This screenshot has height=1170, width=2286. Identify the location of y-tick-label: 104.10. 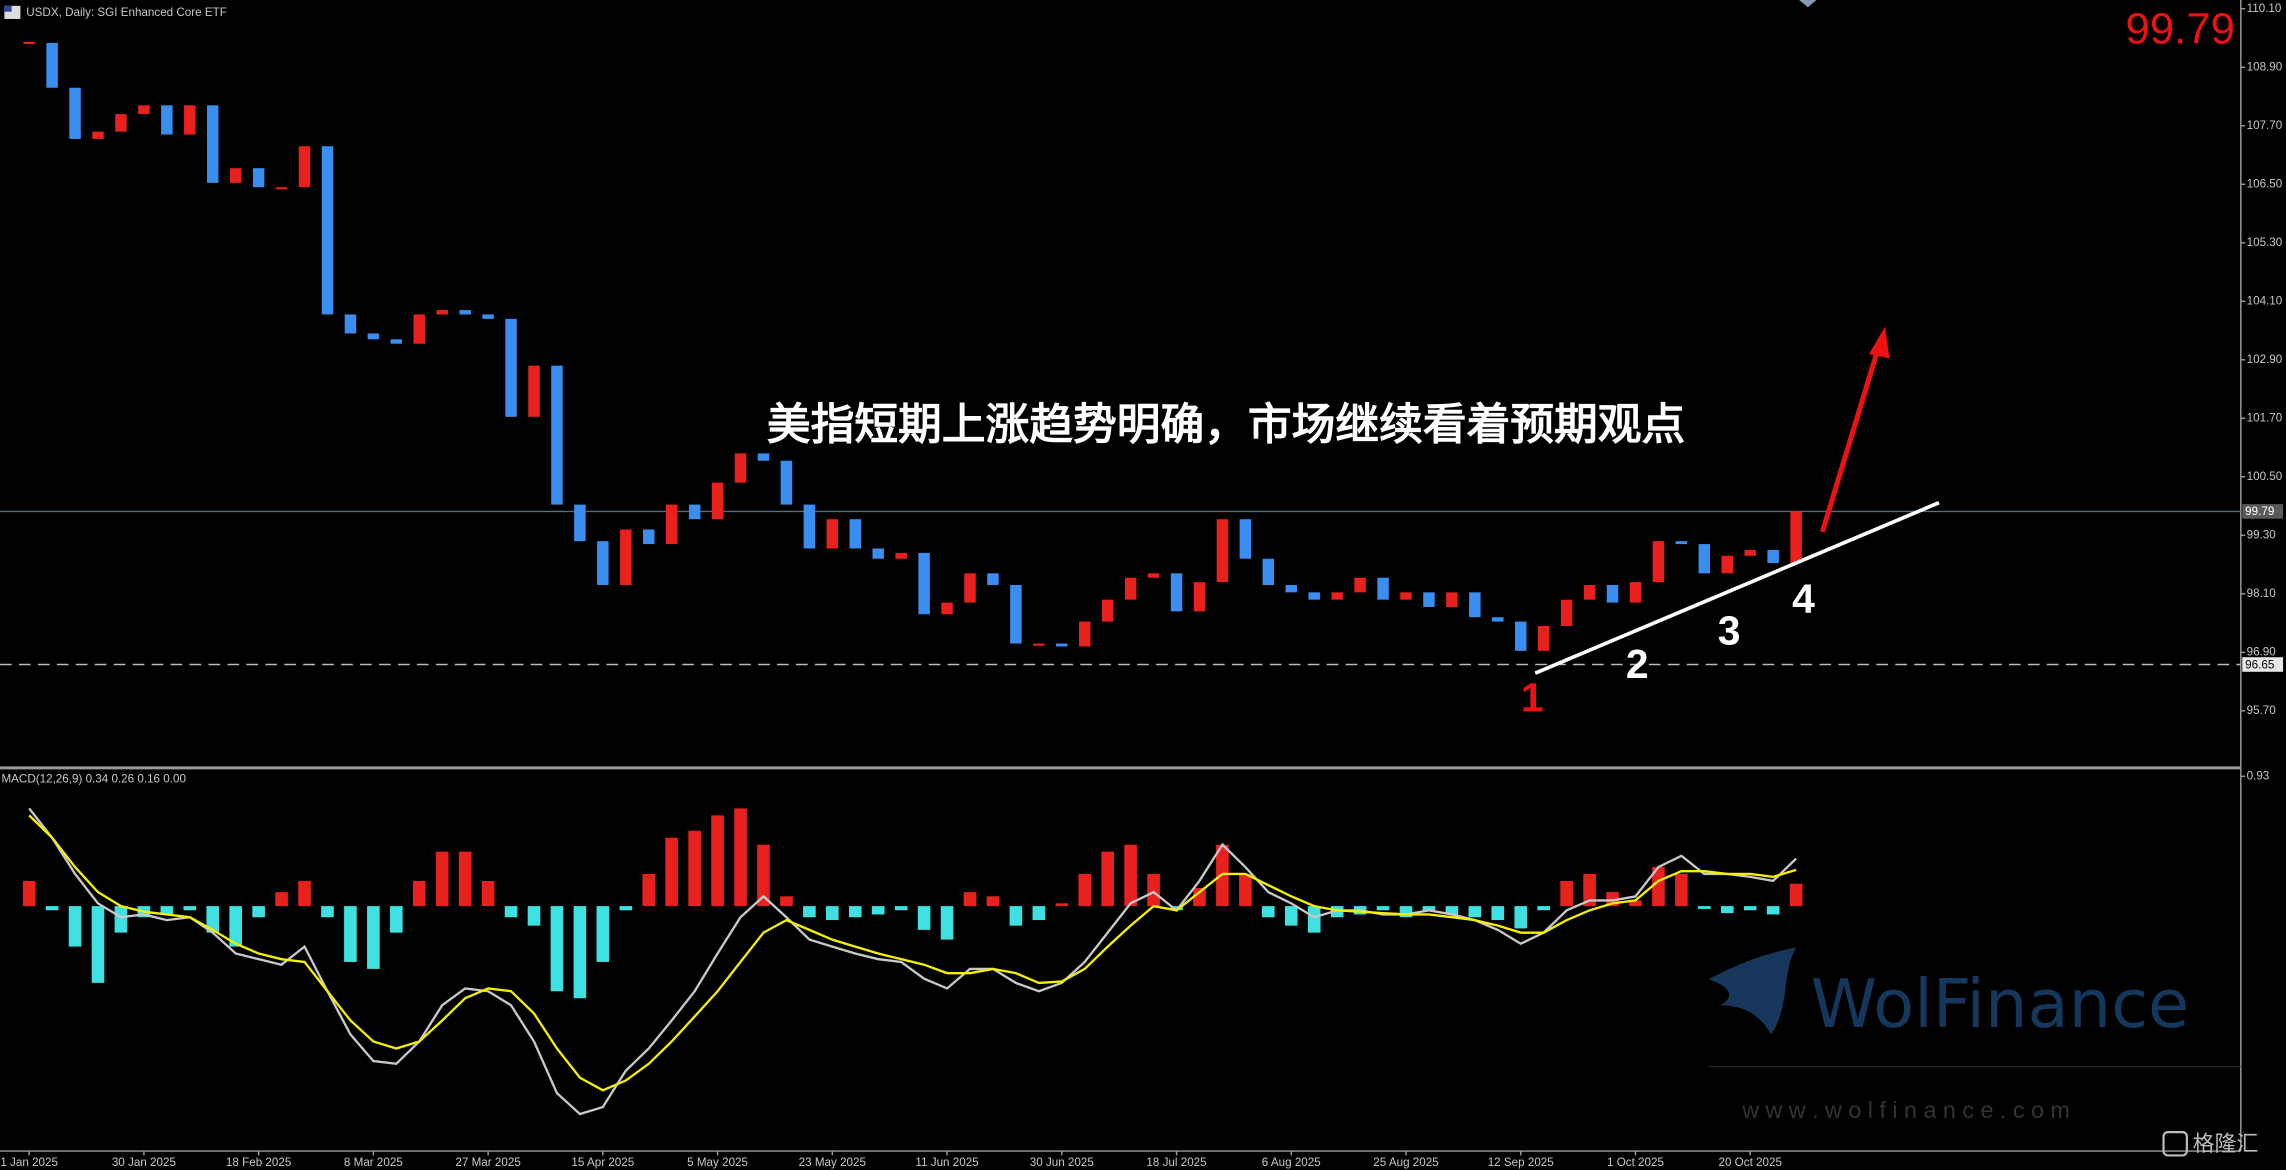
(2265, 300).